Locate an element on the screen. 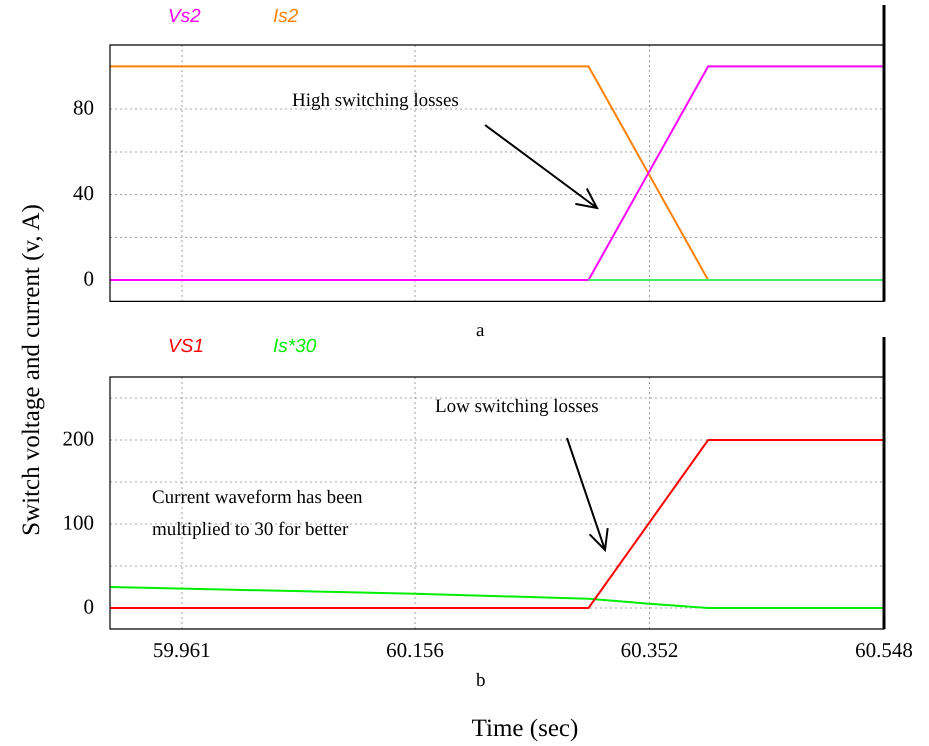 The width and height of the screenshot is (929, 746). annotation: Low switching losses is located at coordinates (517, 407).